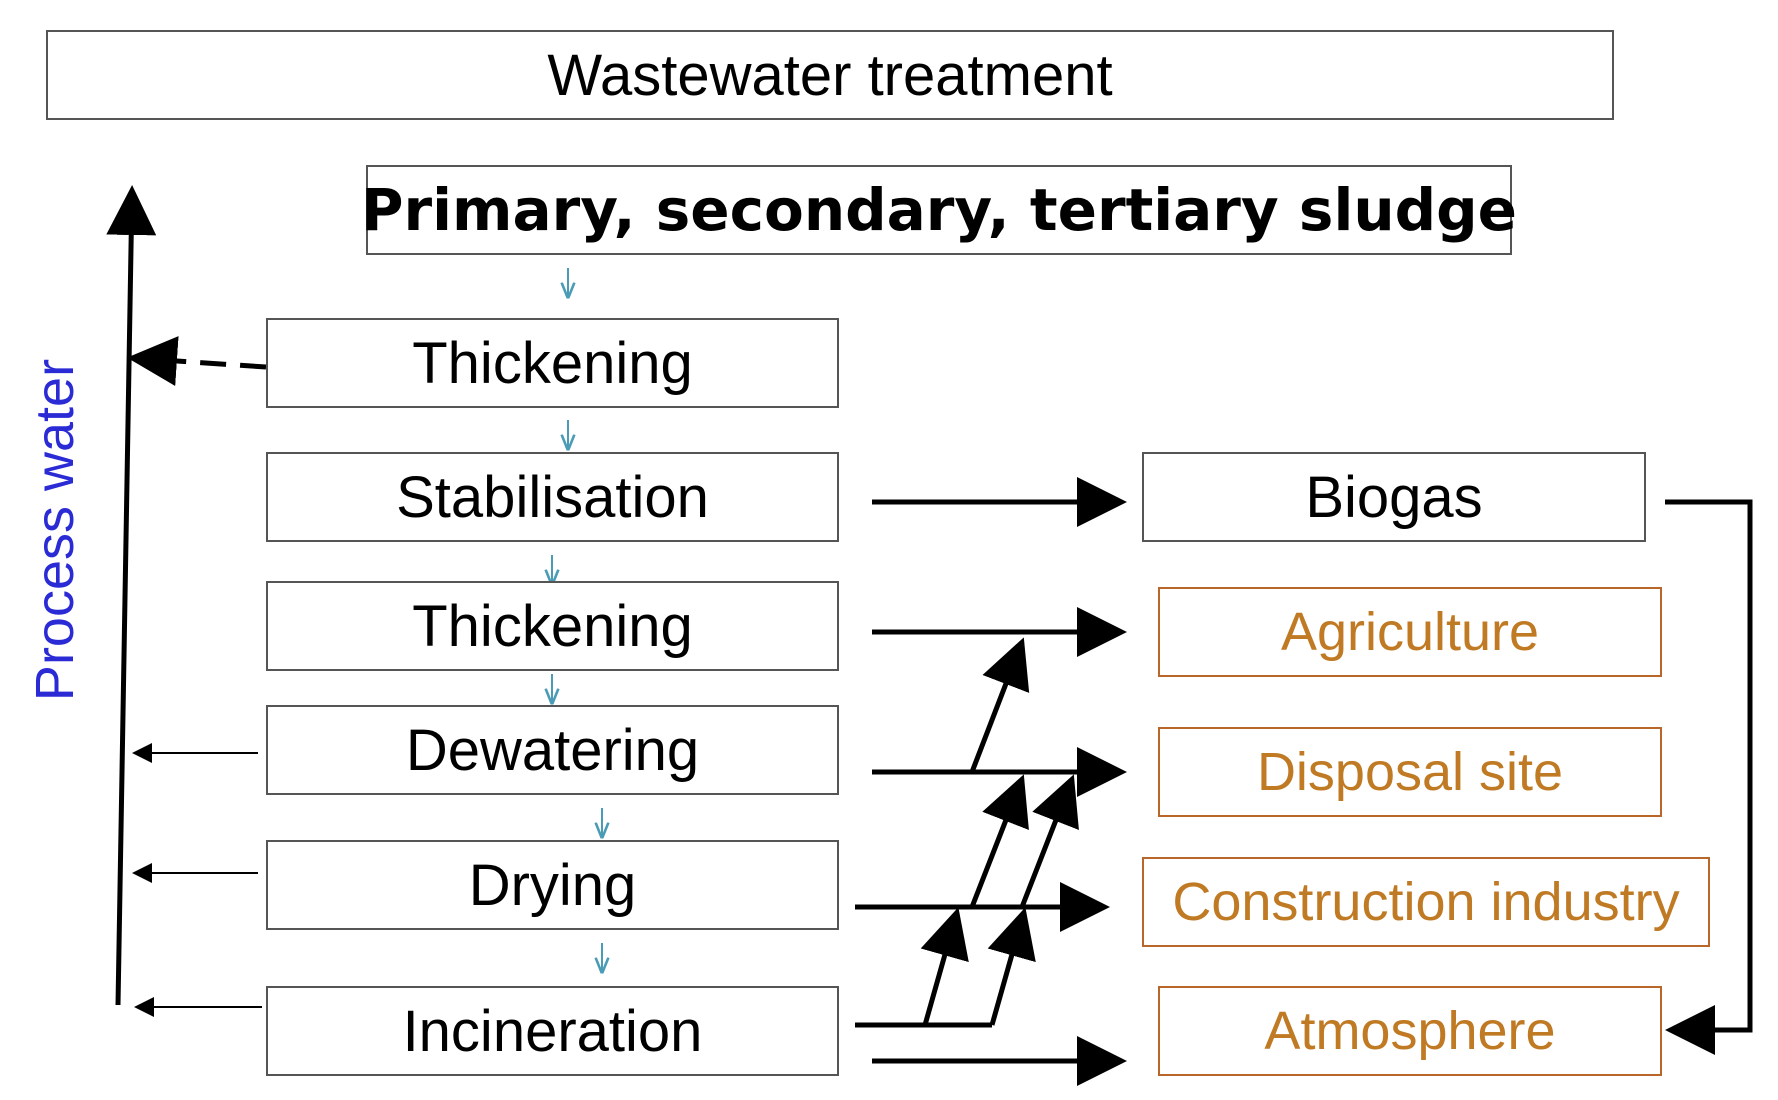 The height and width of the screenshot is (1100, 1778). Describe the element at coordinates (552, 363) in the screenshot. I see `step-thickening: Thickening` at that location.